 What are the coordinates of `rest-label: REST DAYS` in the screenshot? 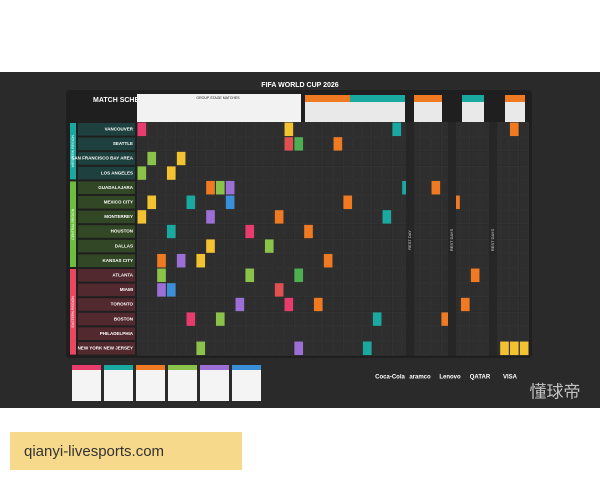 It's located at (492, 240).